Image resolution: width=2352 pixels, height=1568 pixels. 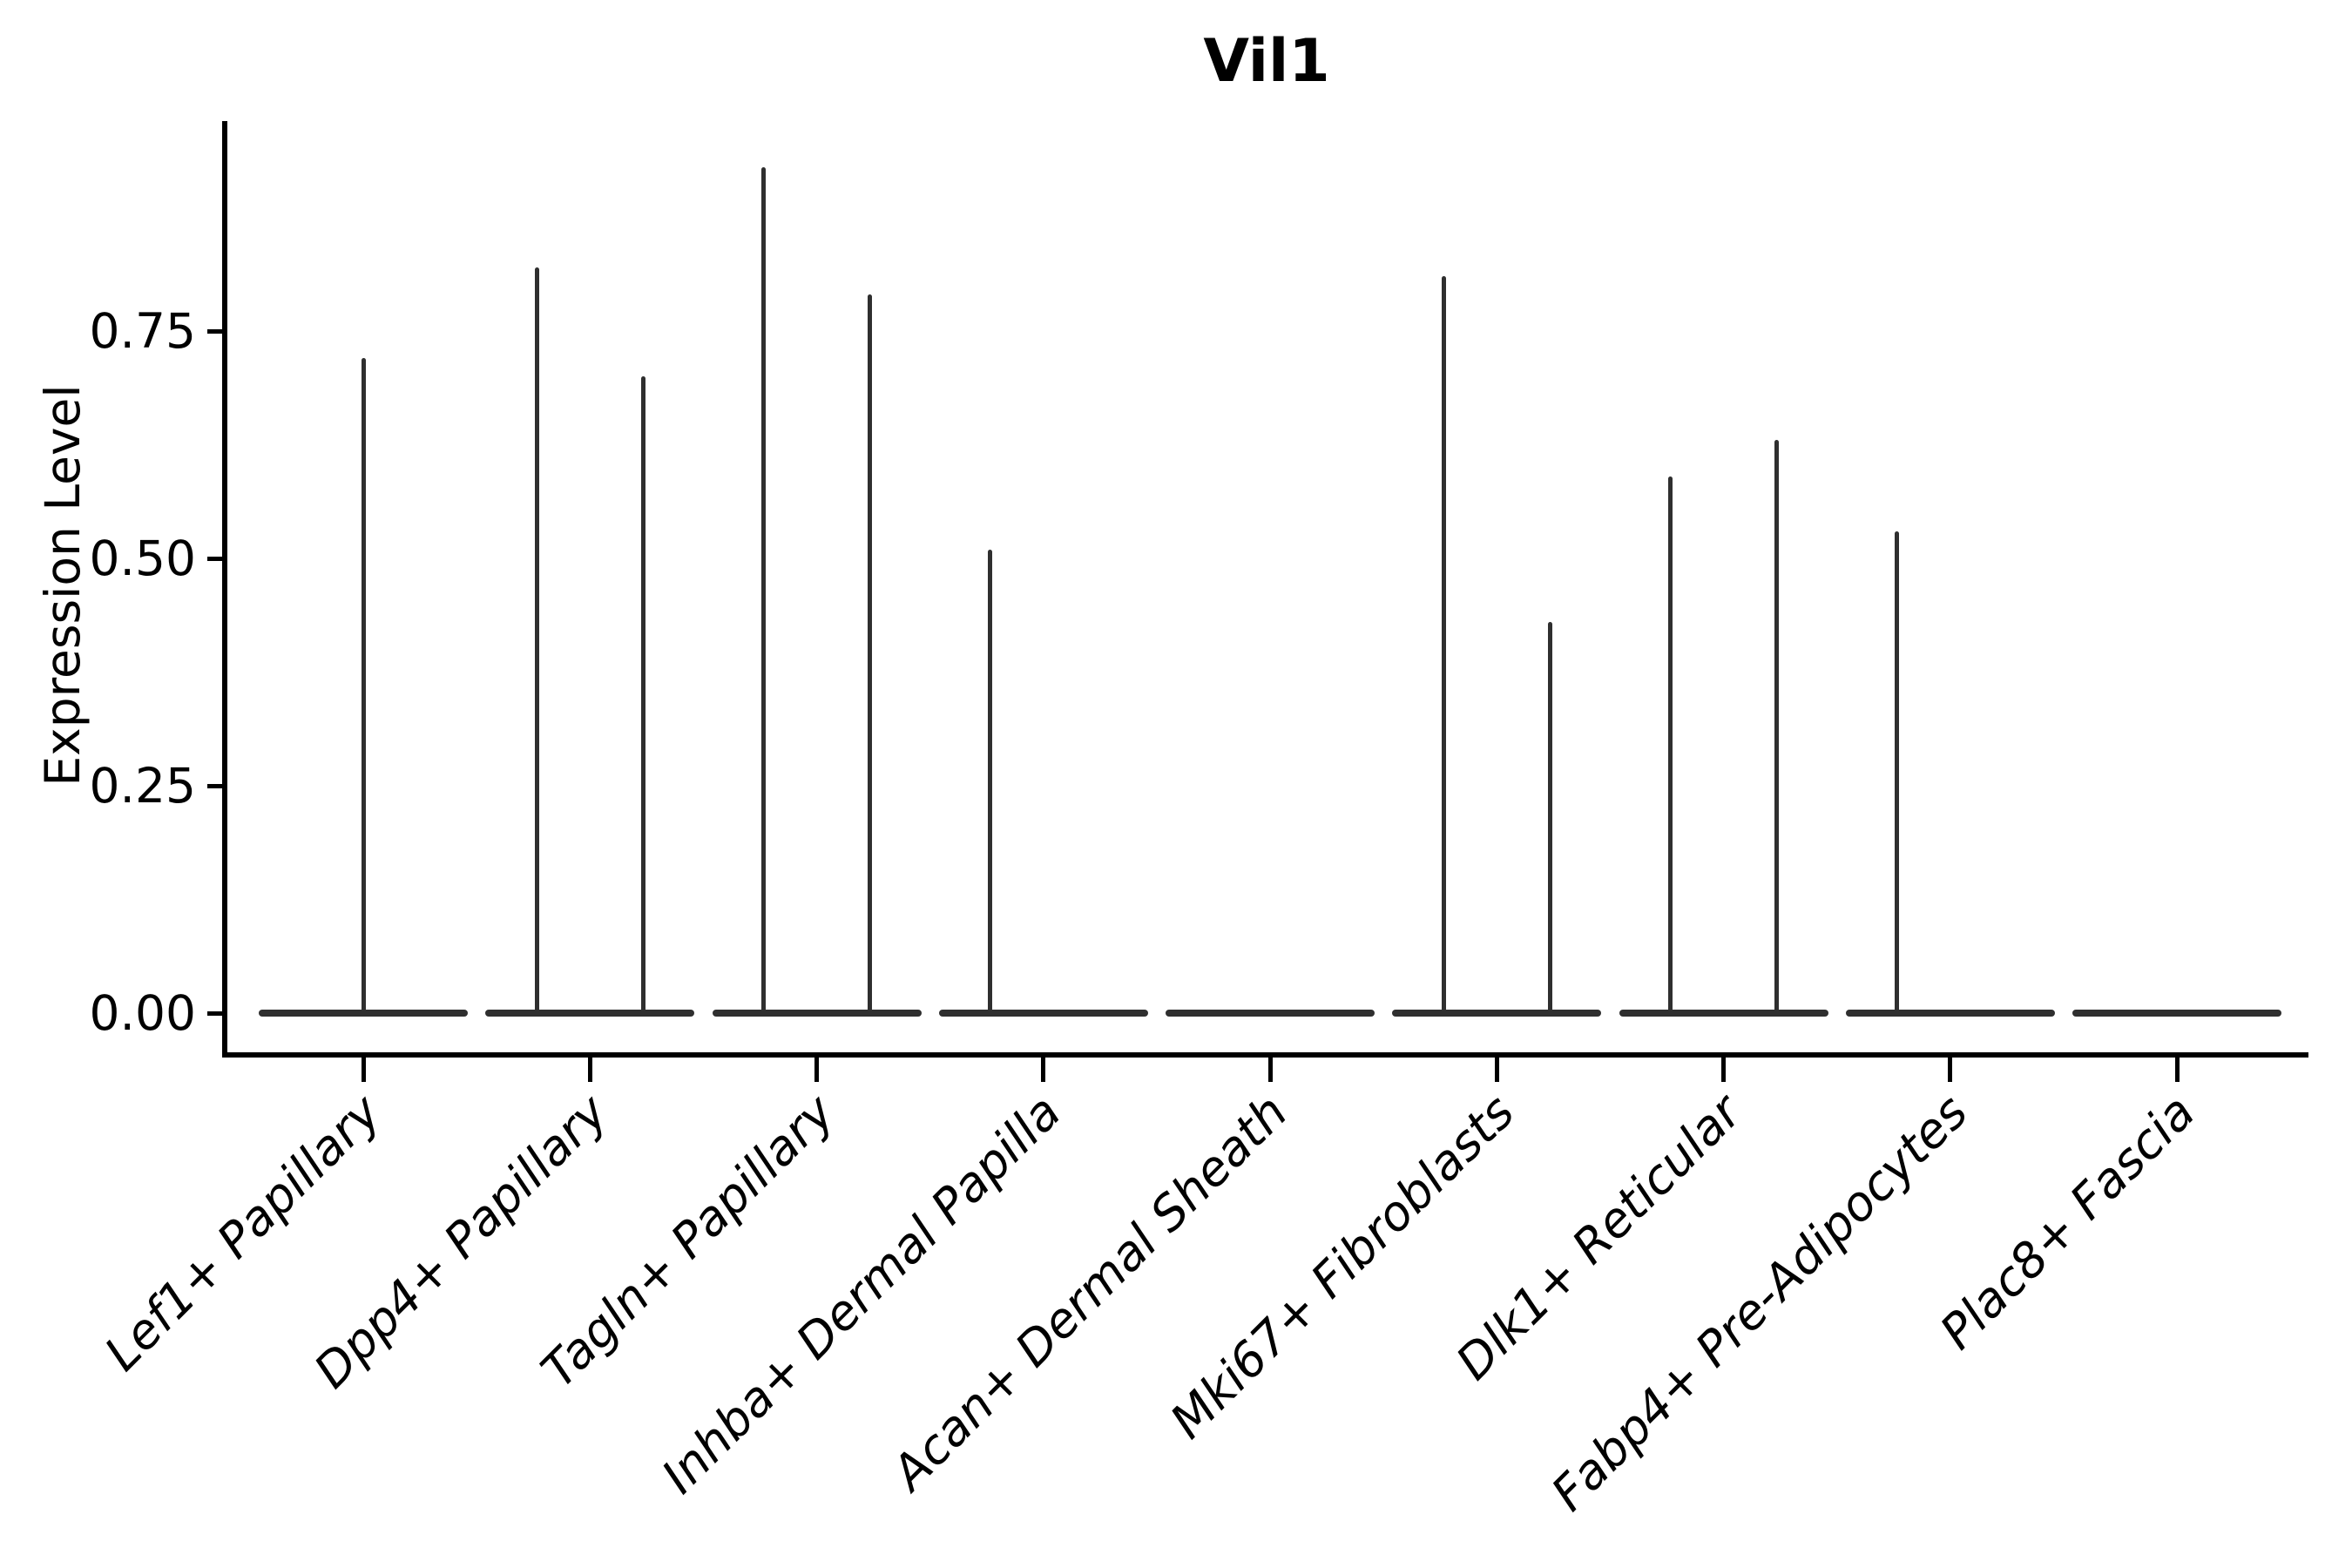 What do you see at coordinates (1090, 1292) in the screenshot?
I see `x-tick-label: Acan+ Dermal Sheath` at bounding box center [1090, 1292].